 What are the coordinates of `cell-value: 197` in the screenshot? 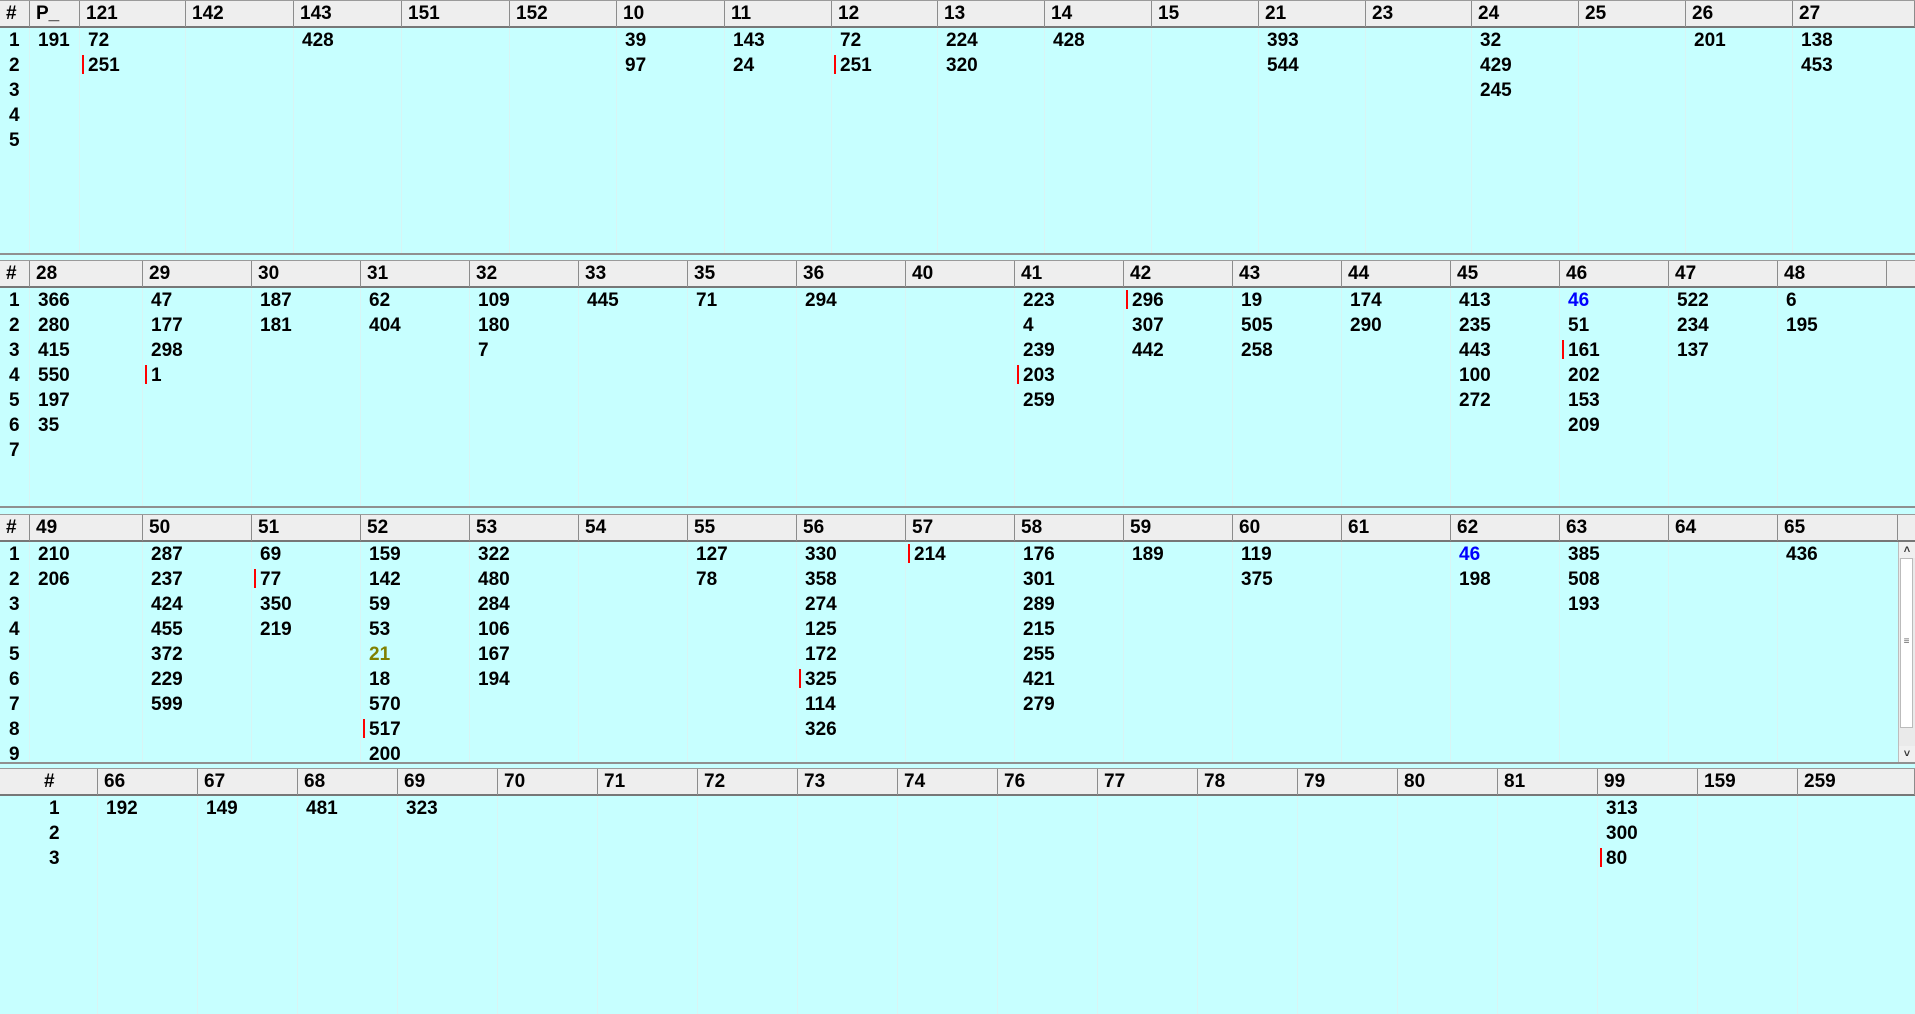 It's located at (54, 400).